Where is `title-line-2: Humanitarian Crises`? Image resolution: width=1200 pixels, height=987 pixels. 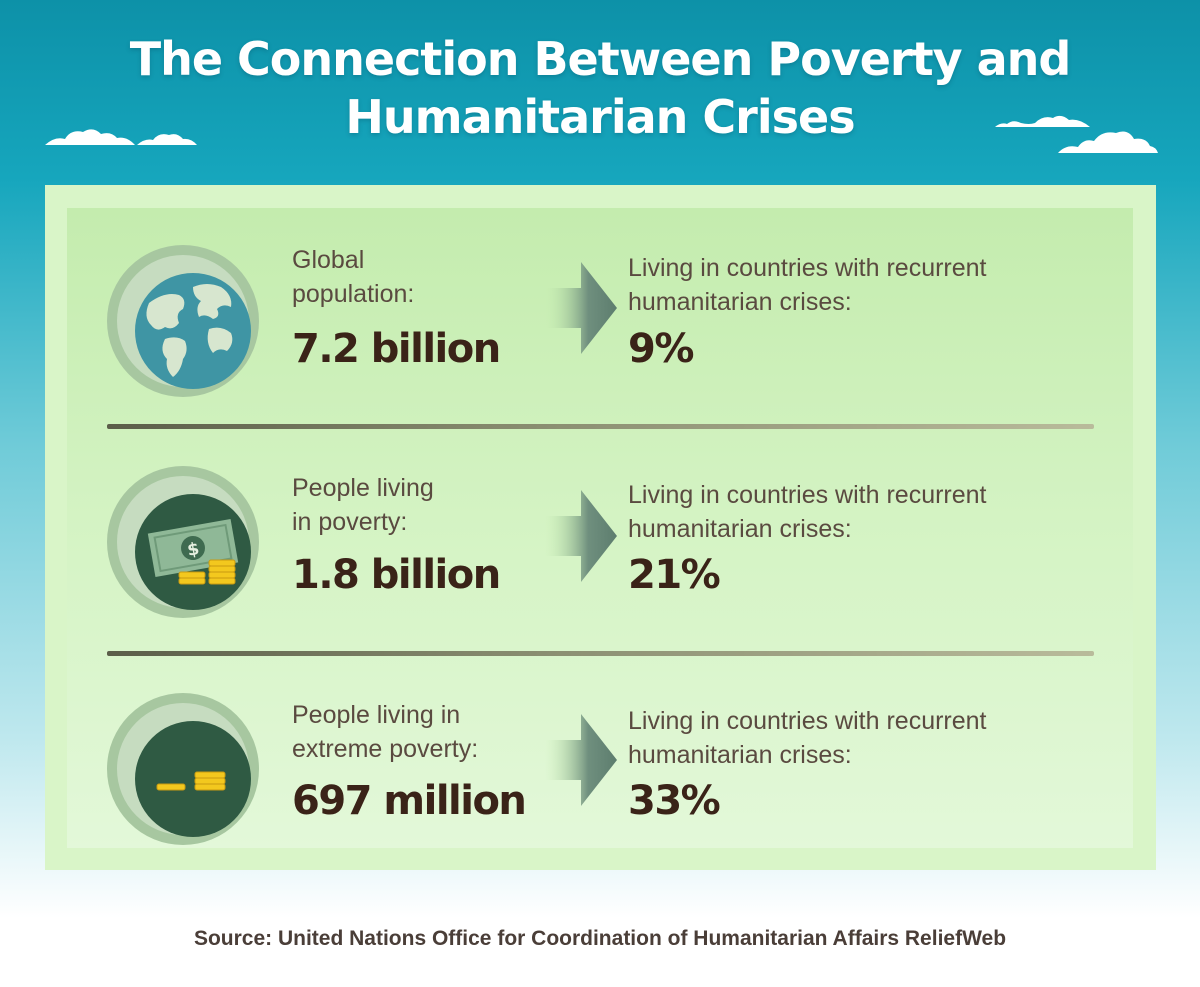
title-line-2: Humanitarian Crises is located at coordinates (600, 117).